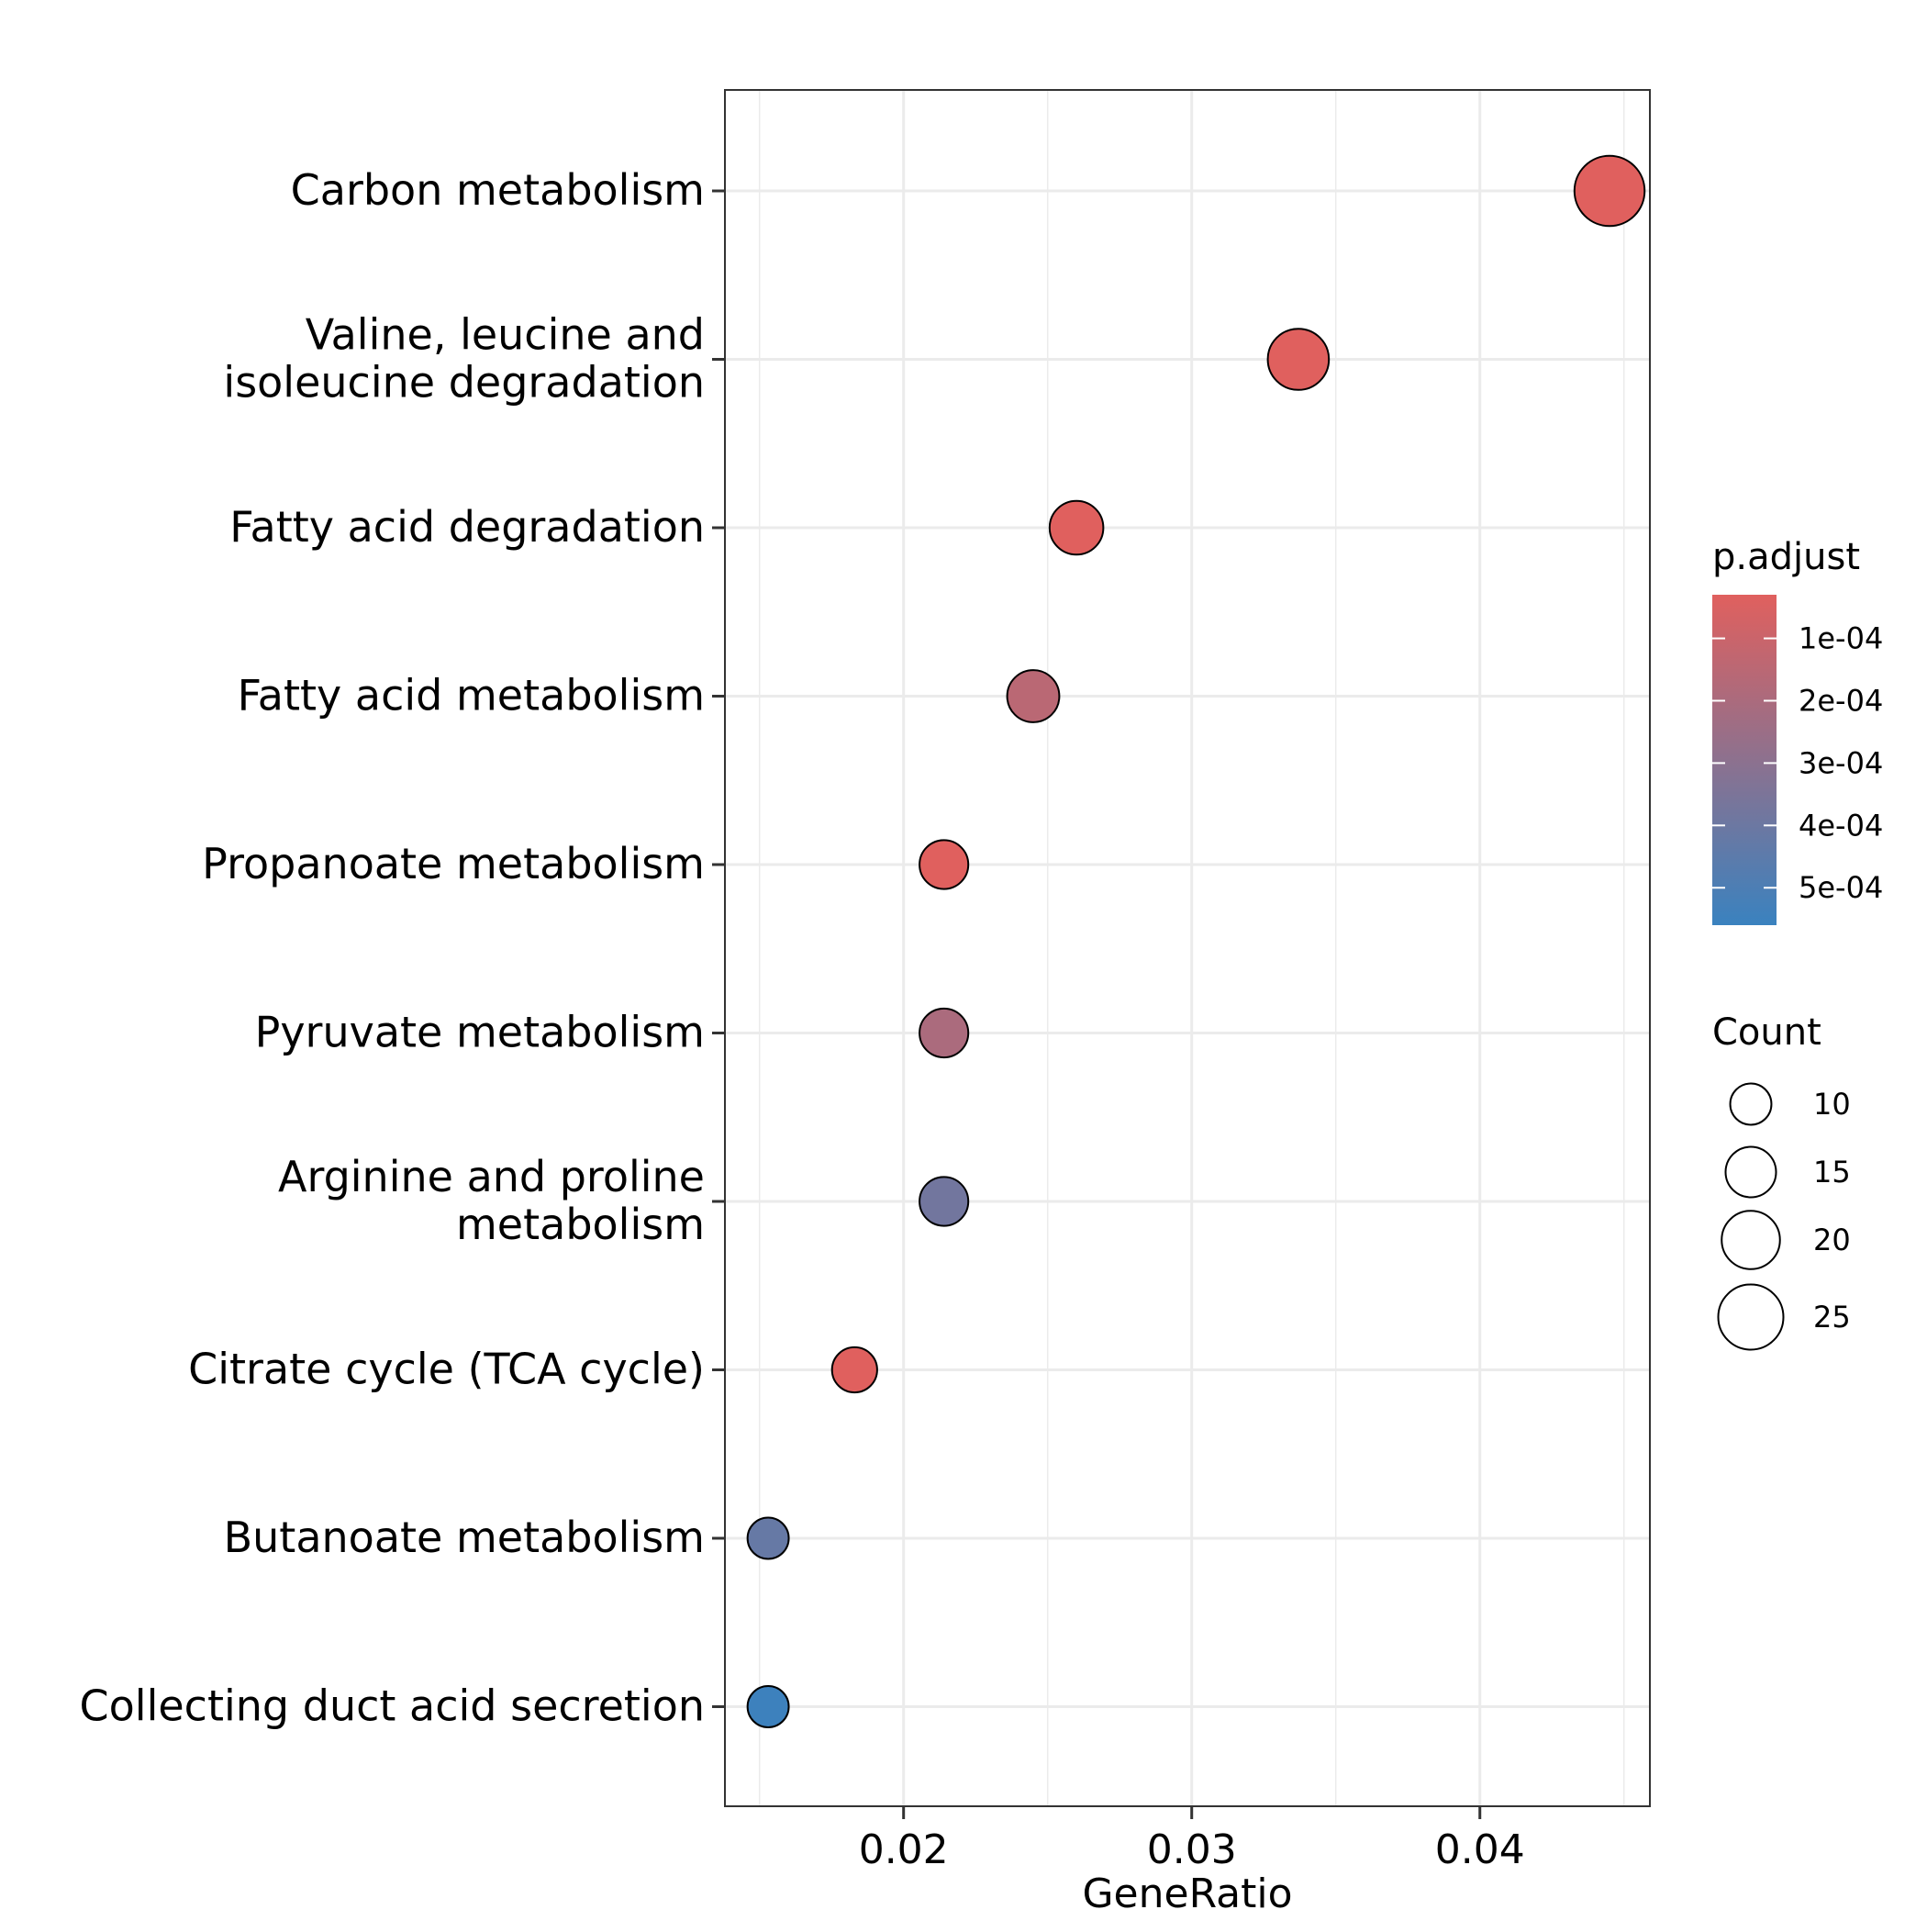 This screenshot has width=1927, height=1932. Describe the element at coordinates (1786, 557) in the screenshot. I see `color-legend-title: p.adjust` at that location.